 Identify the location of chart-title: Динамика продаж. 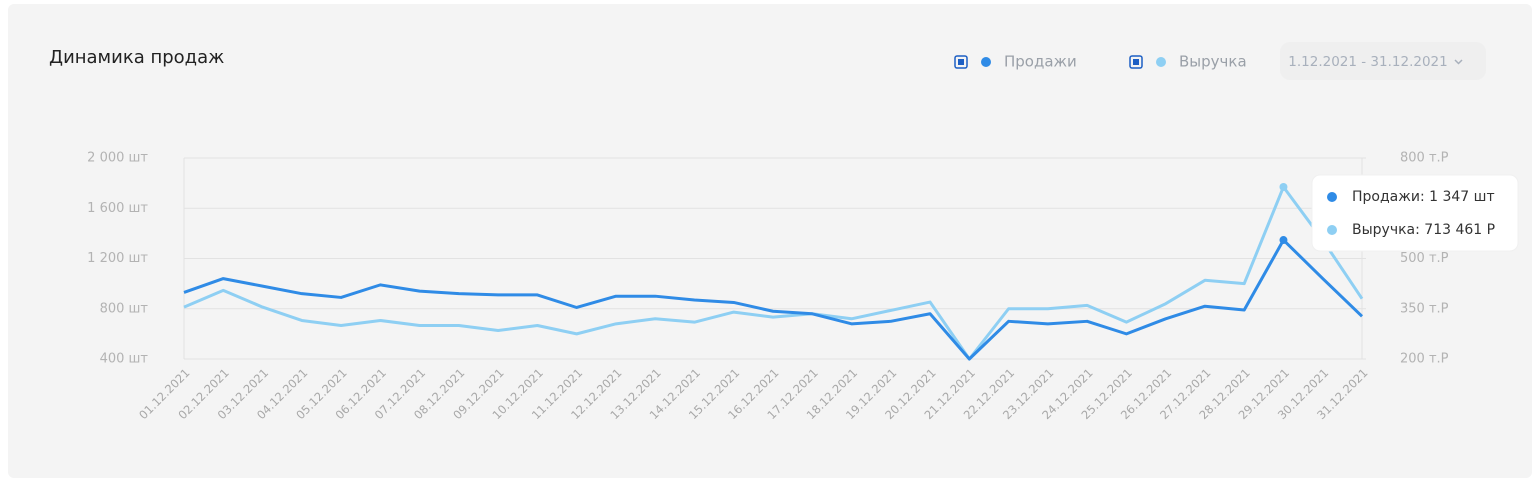
(136, 57).